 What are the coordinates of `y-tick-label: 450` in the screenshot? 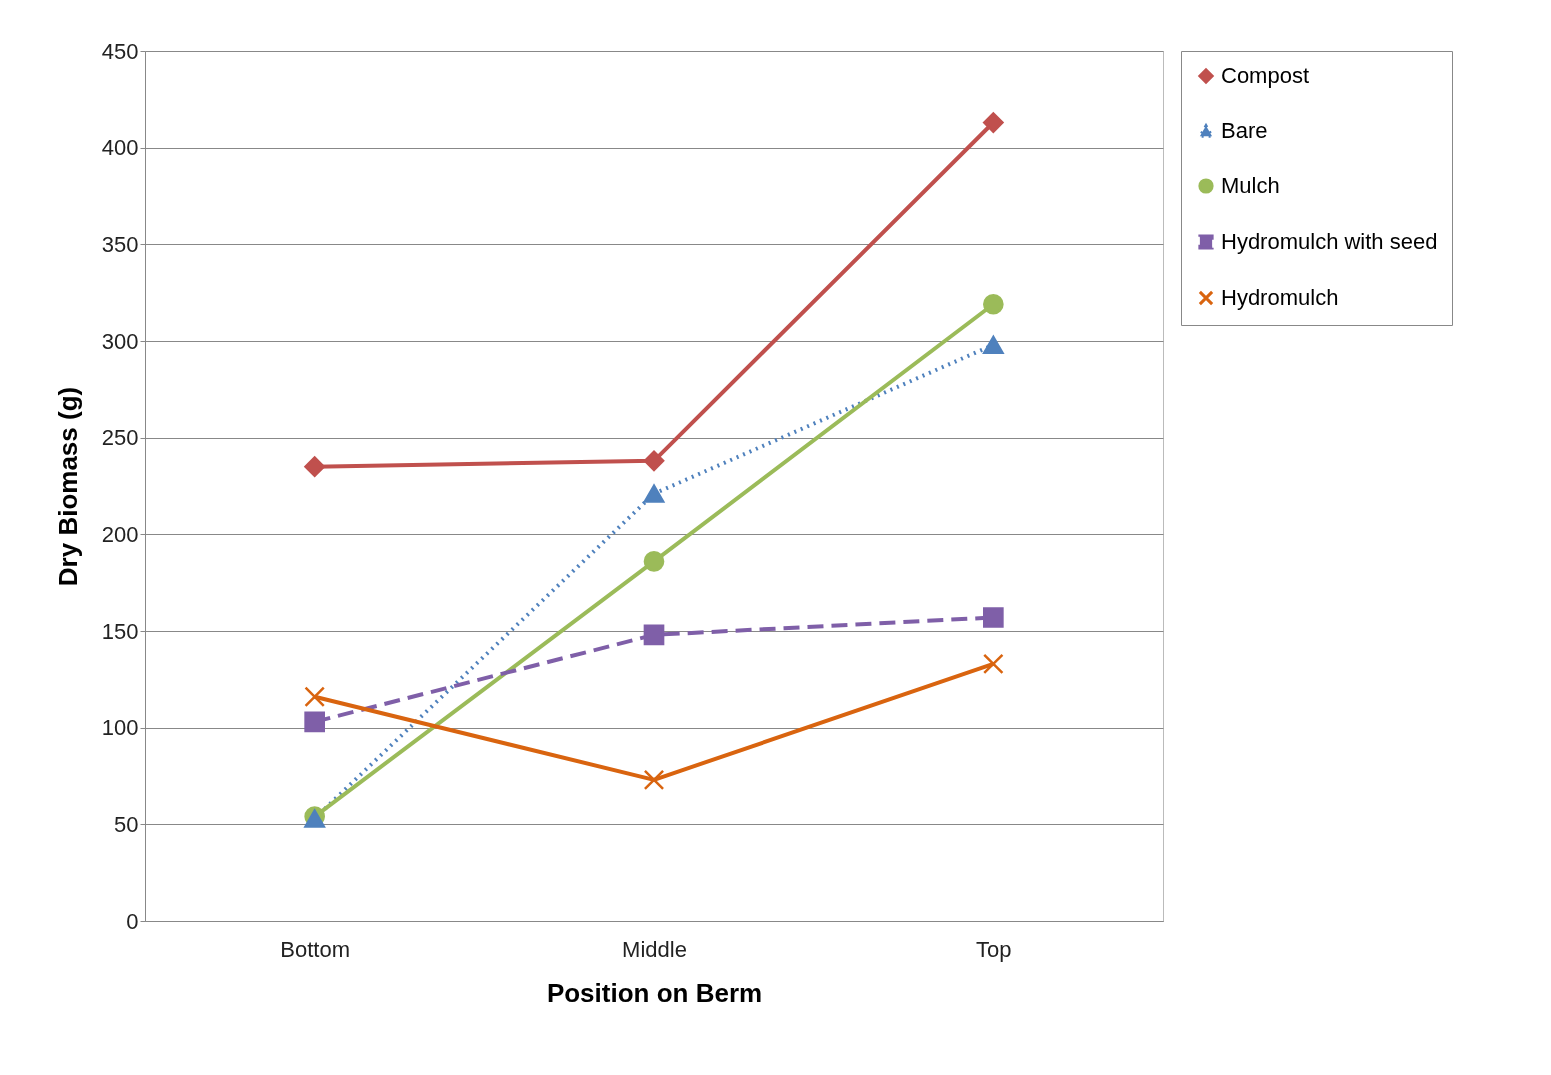 It's located at (120, 51).